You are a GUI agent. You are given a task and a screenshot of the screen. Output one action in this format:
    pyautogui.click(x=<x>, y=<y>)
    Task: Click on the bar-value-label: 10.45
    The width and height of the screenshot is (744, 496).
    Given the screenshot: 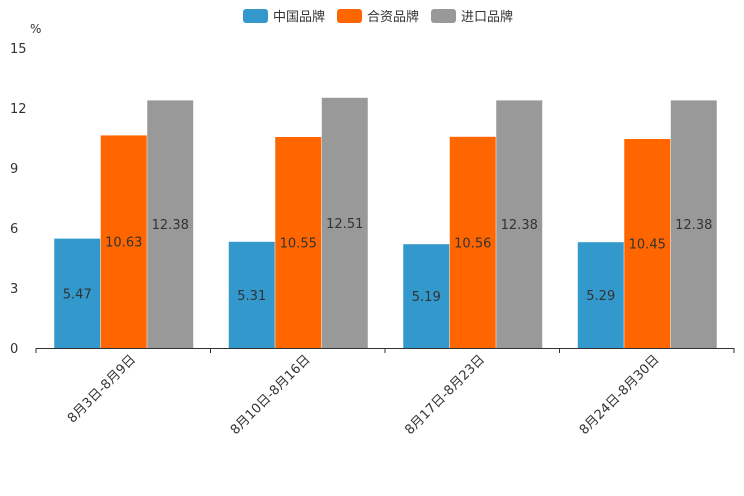 What is the action you would take?
    pyautogui.click(x=647, y=245)
    